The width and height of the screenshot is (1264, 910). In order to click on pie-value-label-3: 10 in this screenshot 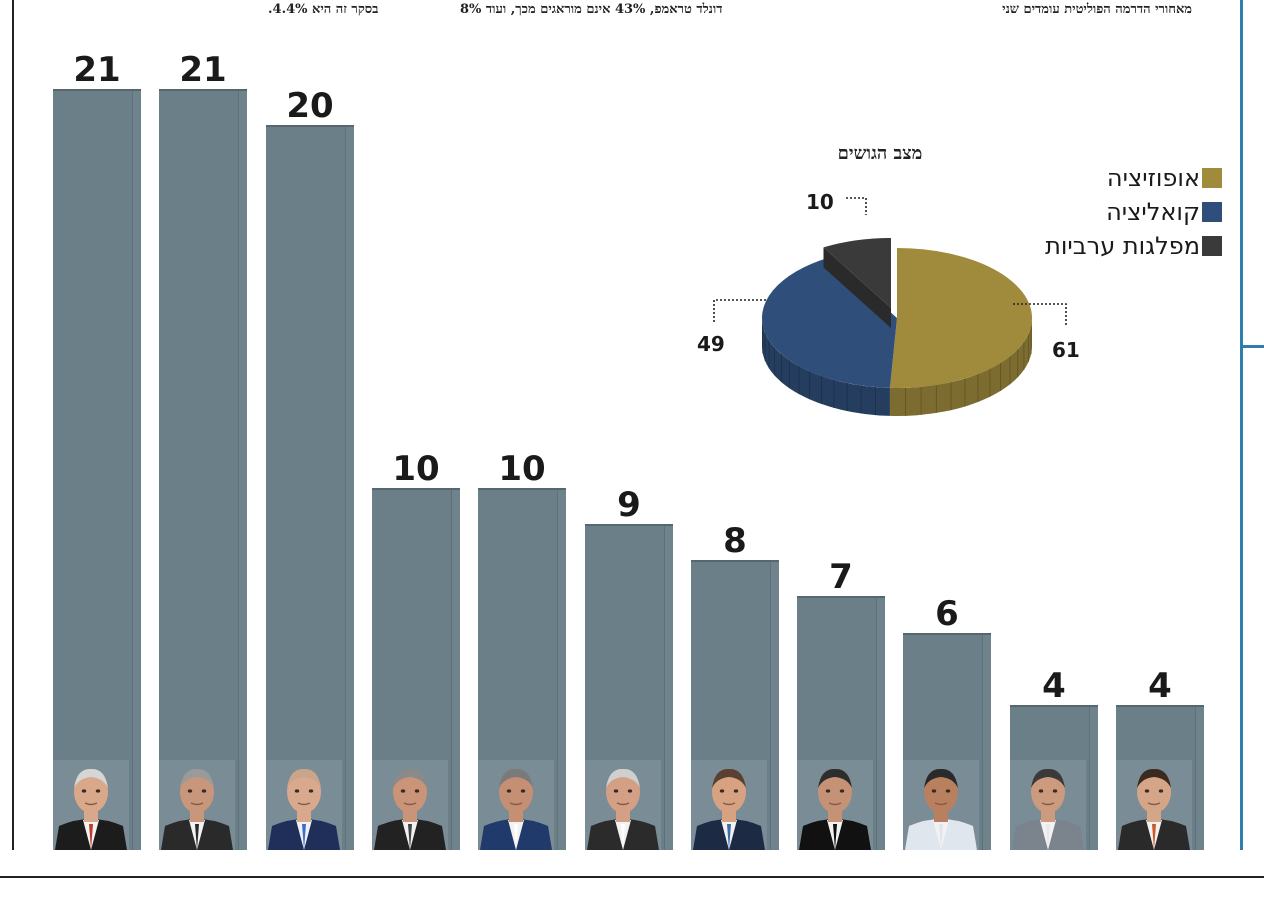, I will do `click(820, 202)`.